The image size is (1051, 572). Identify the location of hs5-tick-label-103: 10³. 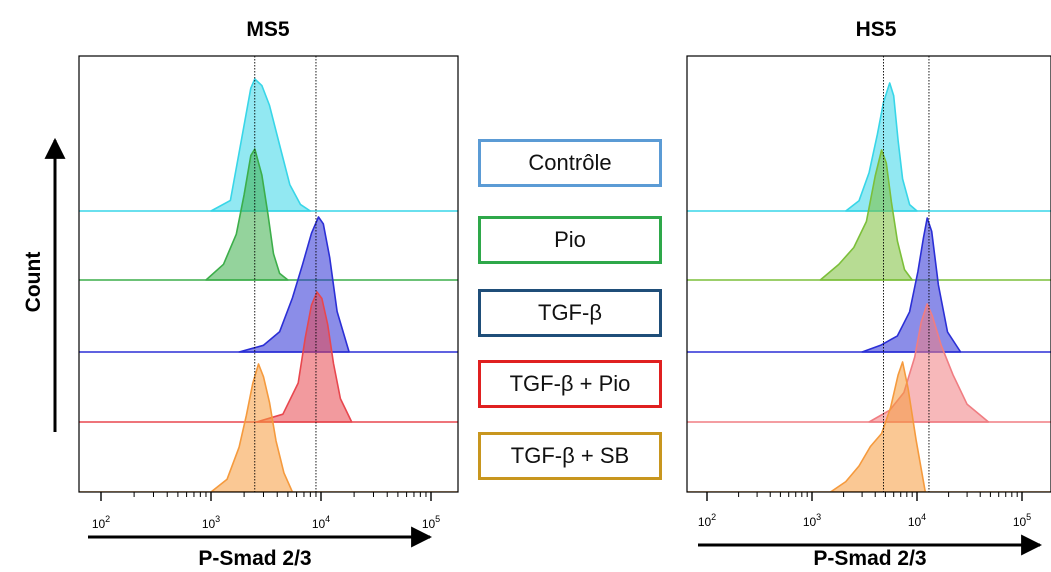
(812, 520).